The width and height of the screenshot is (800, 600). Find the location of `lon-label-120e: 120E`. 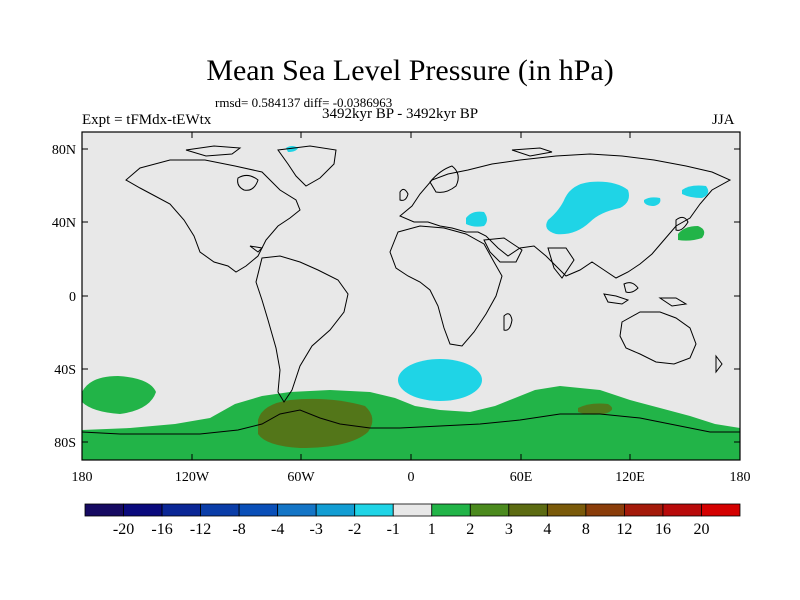

lon-label-120e: 120E is located at coordinates (630, 477).